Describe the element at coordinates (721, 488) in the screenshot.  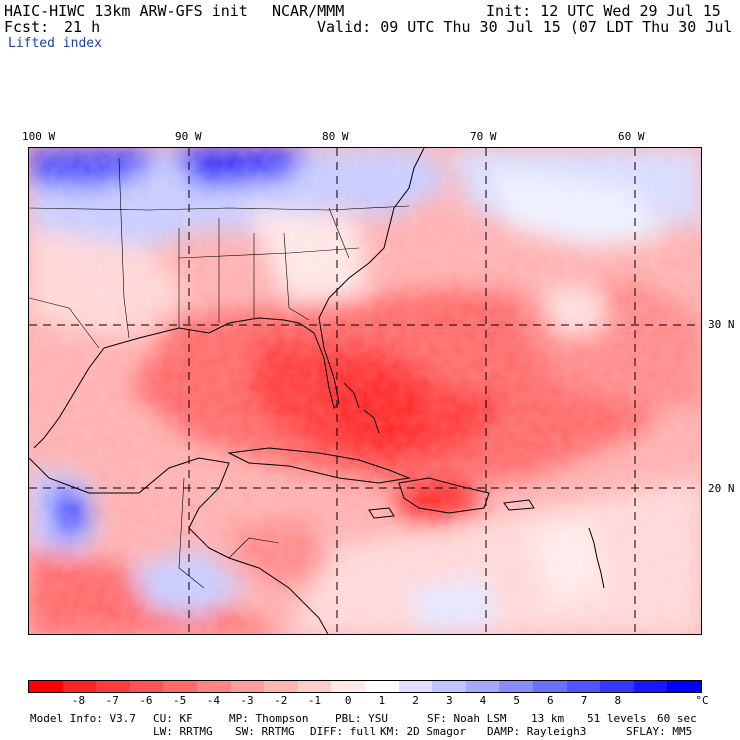
I see `lat-label-20n: 20 N` at that location.